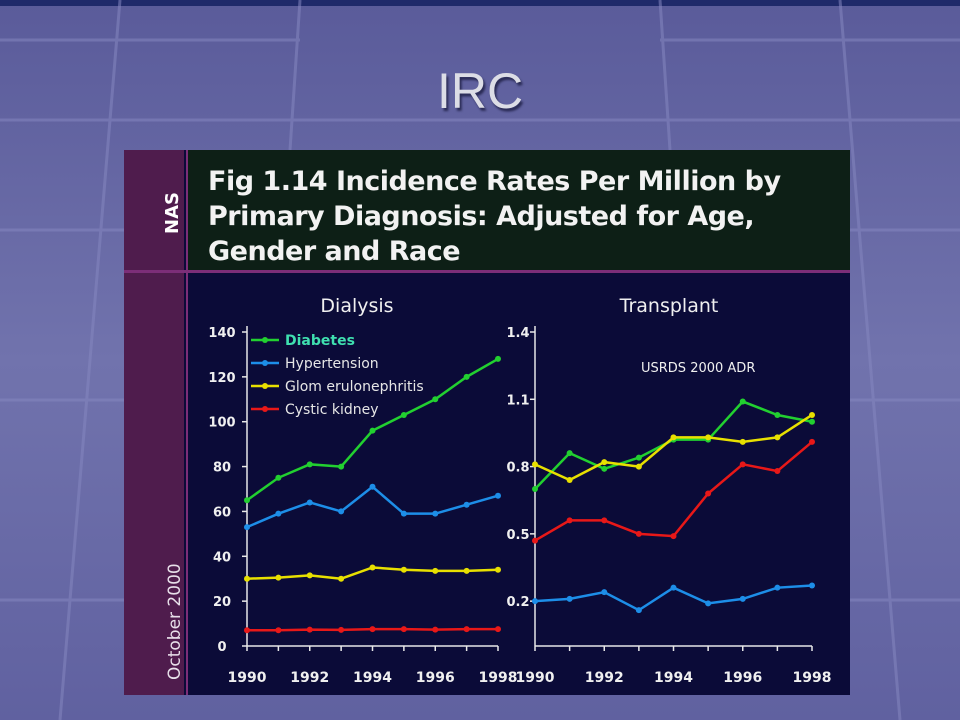  Describe the element at coordinates (354, 387) in the screenshot. I see `legend-label: Glom erulonephritis` at that location.